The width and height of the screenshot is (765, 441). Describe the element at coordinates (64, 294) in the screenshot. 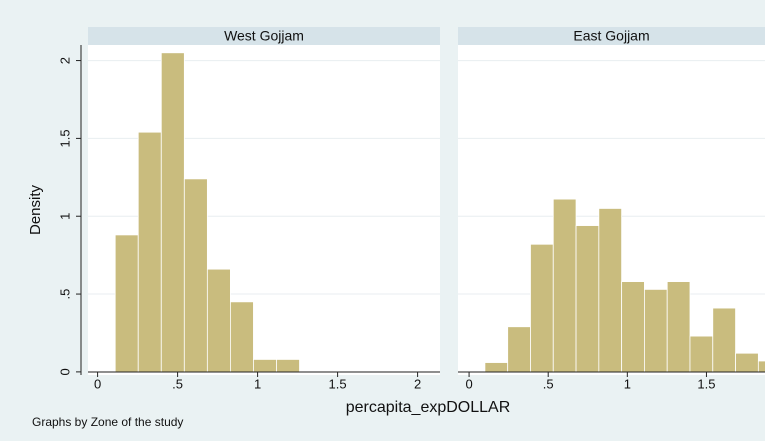

I see `y-tick-label: .5` at that location.